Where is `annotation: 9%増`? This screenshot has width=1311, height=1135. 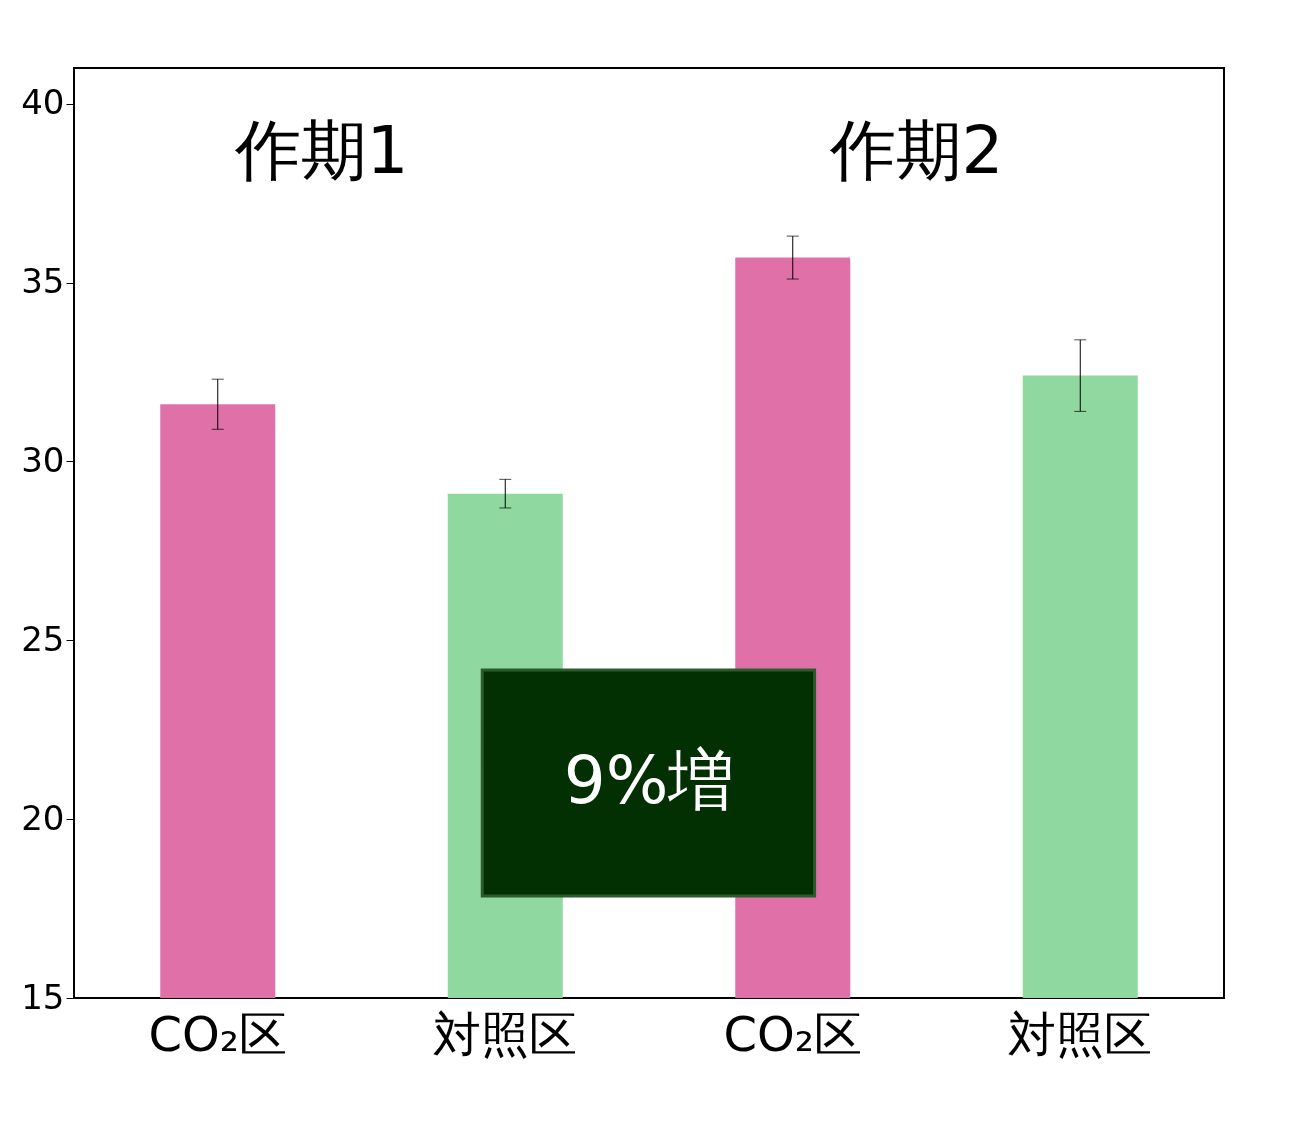 annotation: 9%増 is located at coordinates (649, 780).